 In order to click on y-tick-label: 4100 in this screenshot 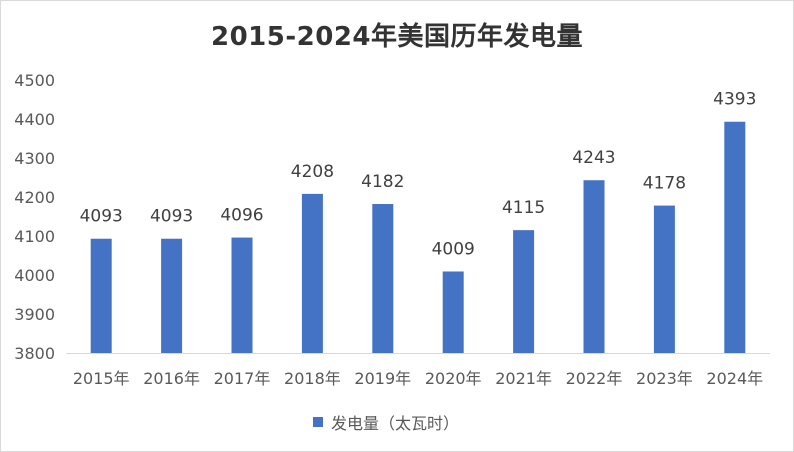, I will do `click(34, 236)`.